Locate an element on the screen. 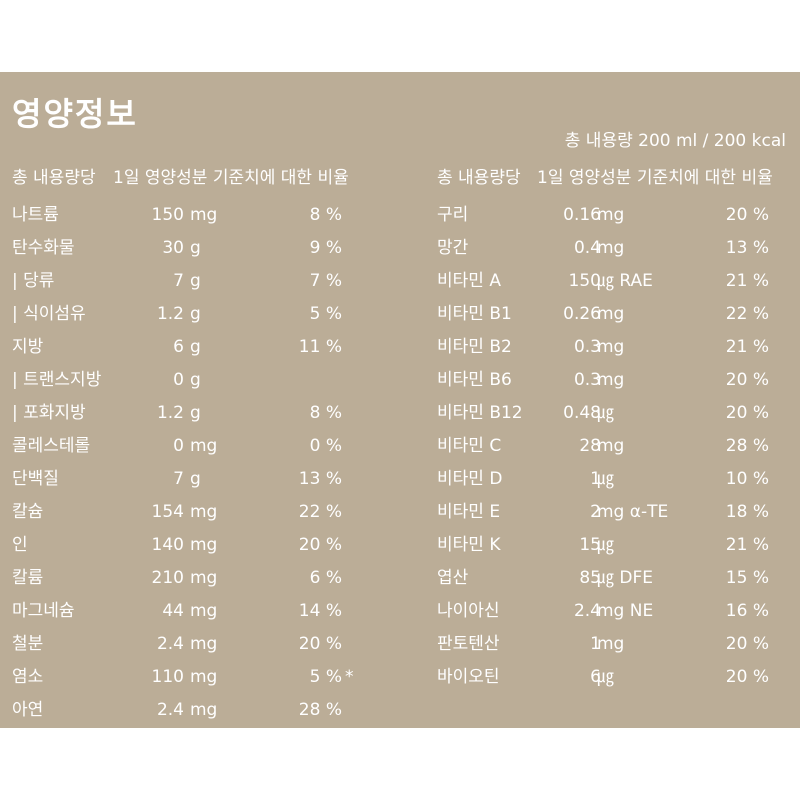 The width and height of the screenshot is (800, 800). header-per-serving: 총 내용량당 is located at coordinates (479, 178).